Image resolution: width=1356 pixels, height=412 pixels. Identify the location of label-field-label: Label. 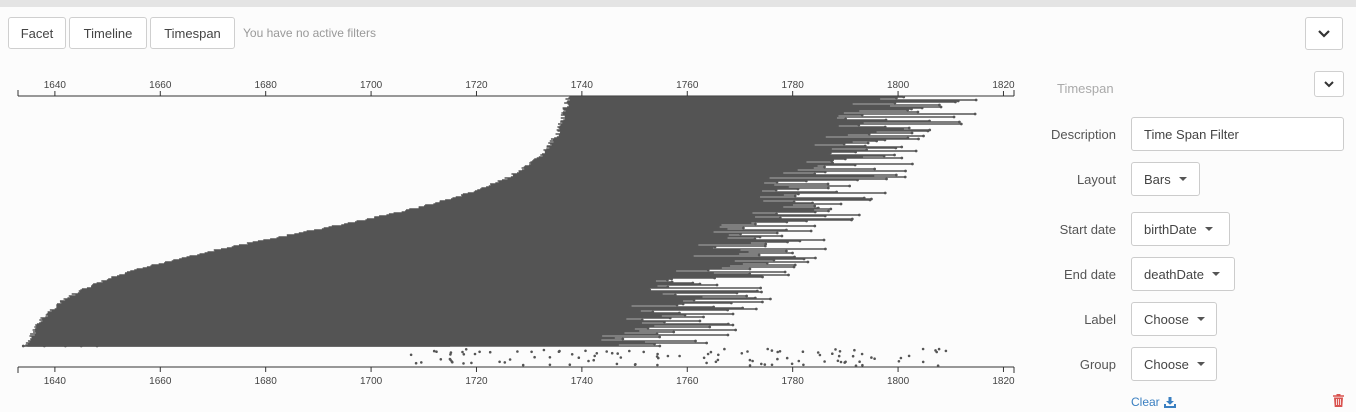
(1100, 319).